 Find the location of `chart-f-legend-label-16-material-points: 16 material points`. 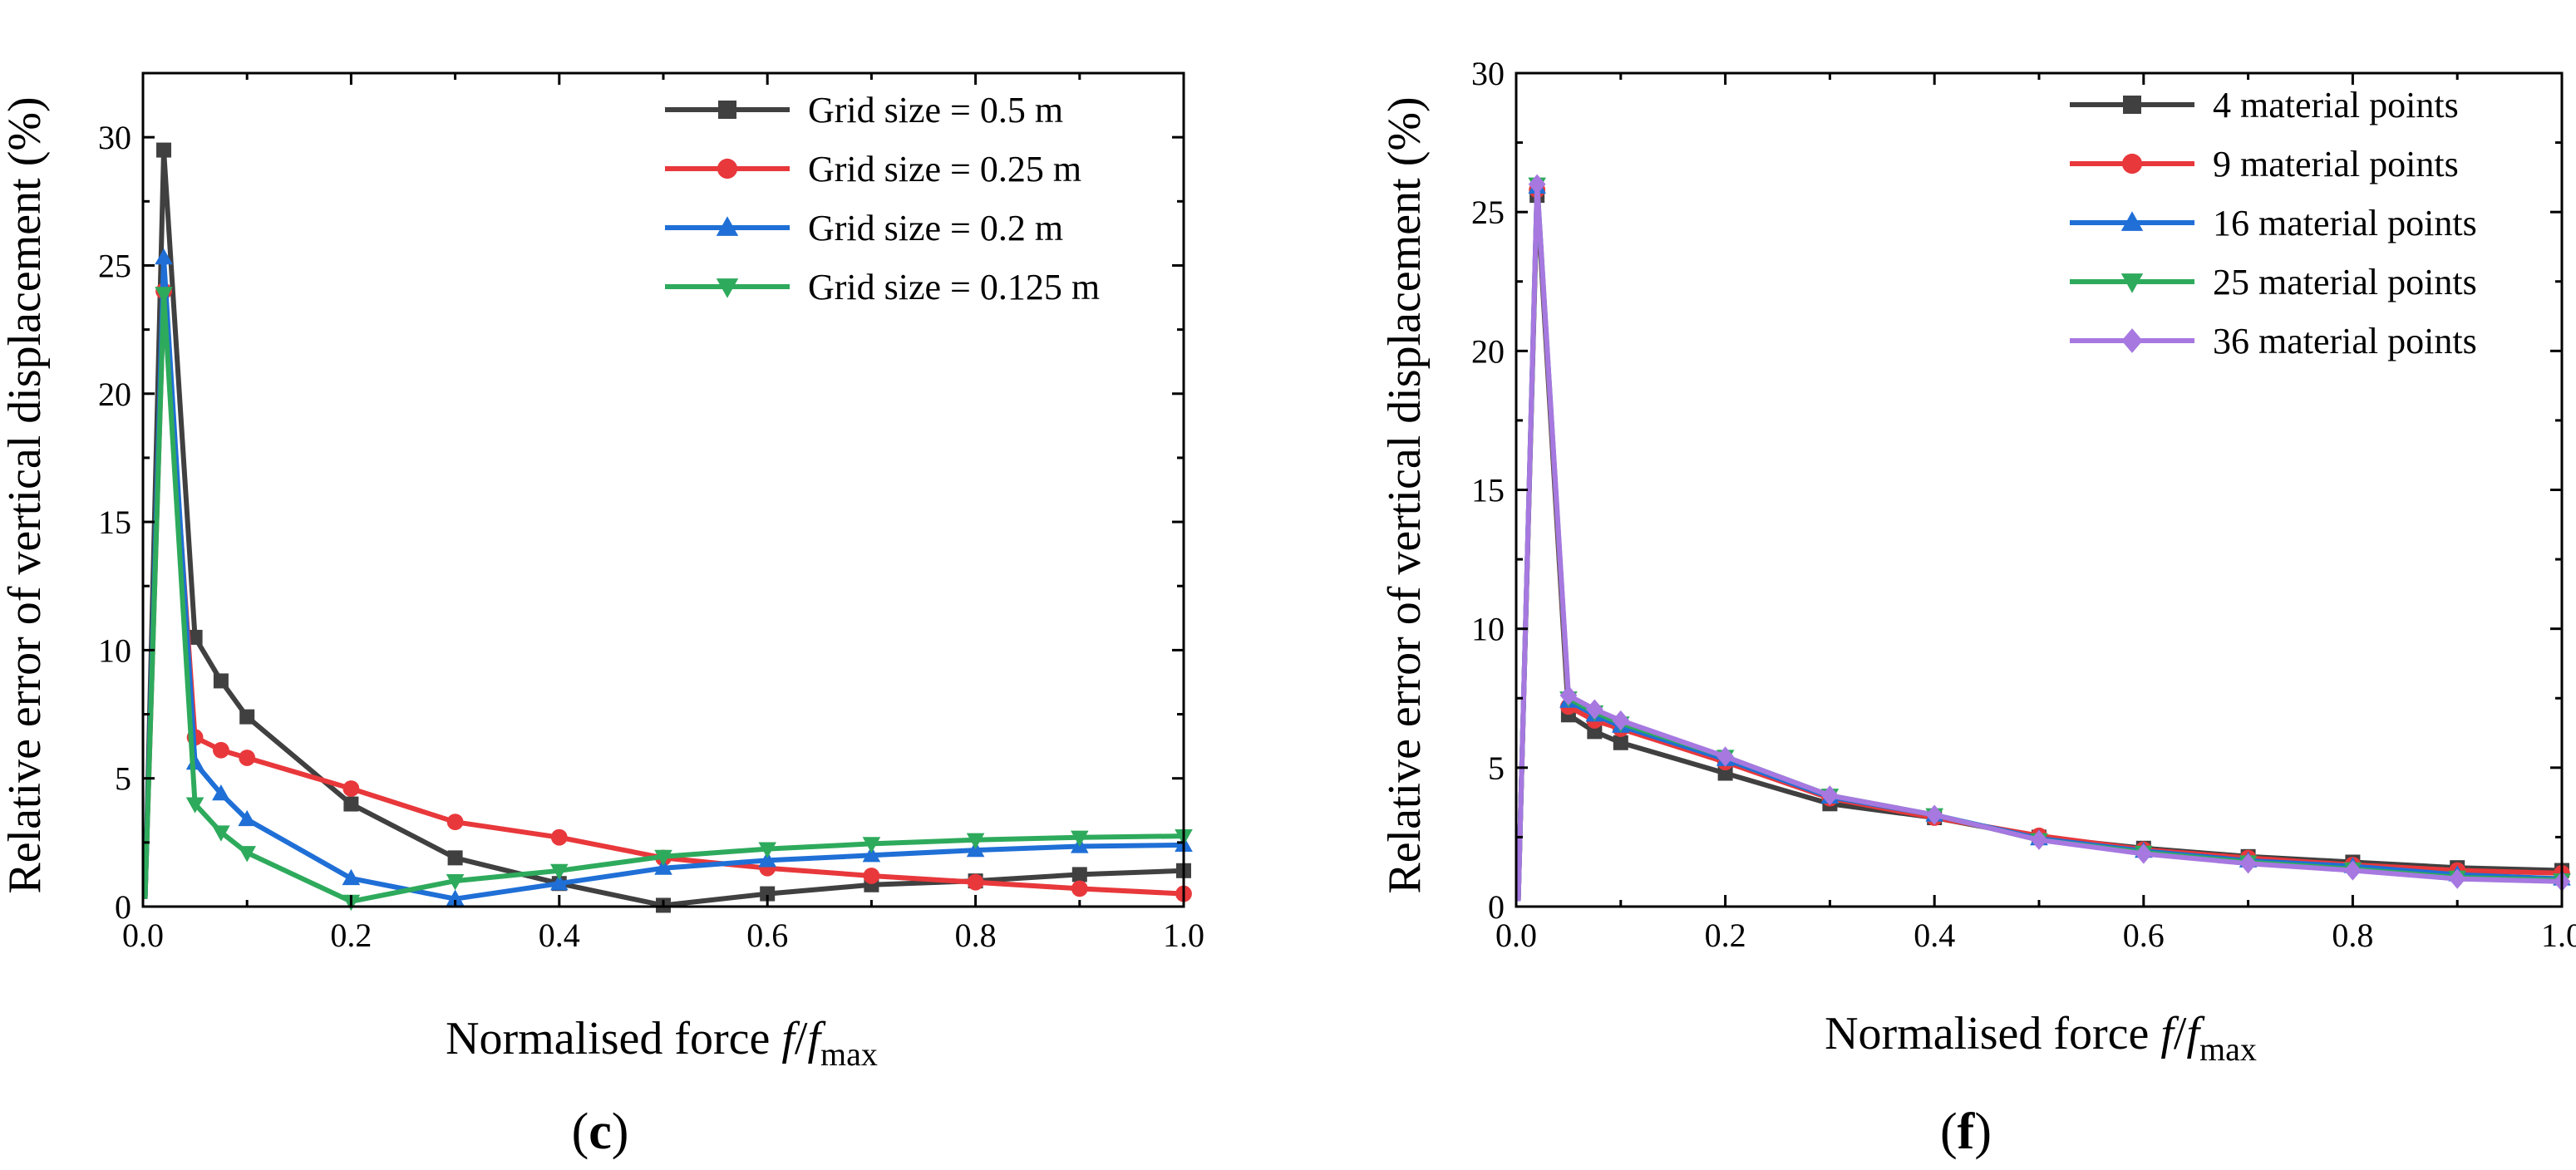

chart-f-legend-label-16-material-points: 16 material points is located at coordinates (2345, 223).